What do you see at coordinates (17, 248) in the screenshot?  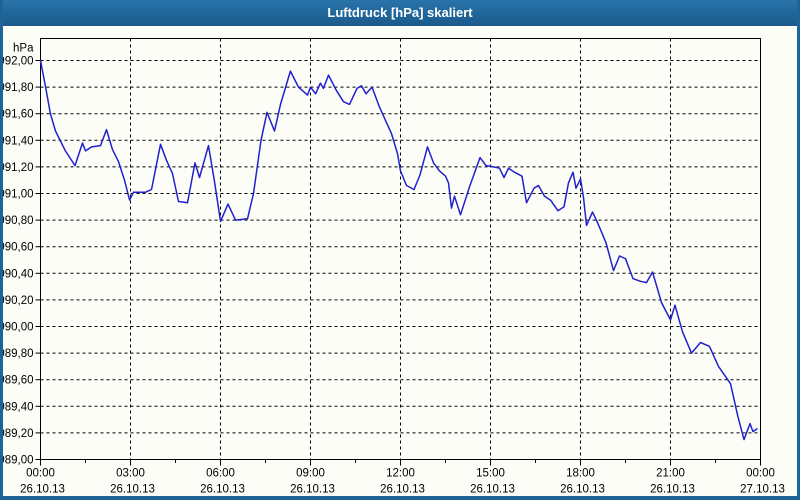 I see `y-tick-label: 990,60` at bounding box center [17, 248].